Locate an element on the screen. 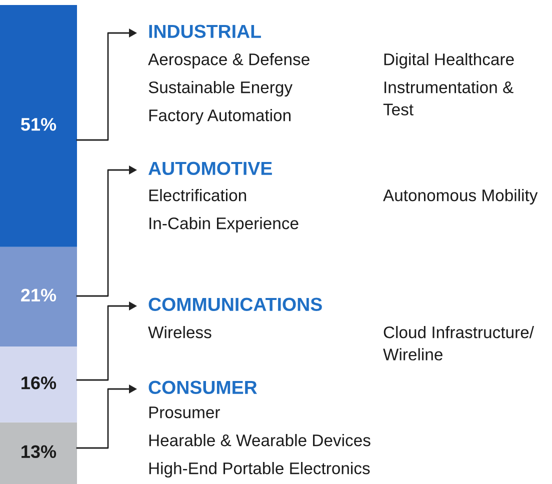  text: Sustainable Energy is located at coordinates (220, 89).